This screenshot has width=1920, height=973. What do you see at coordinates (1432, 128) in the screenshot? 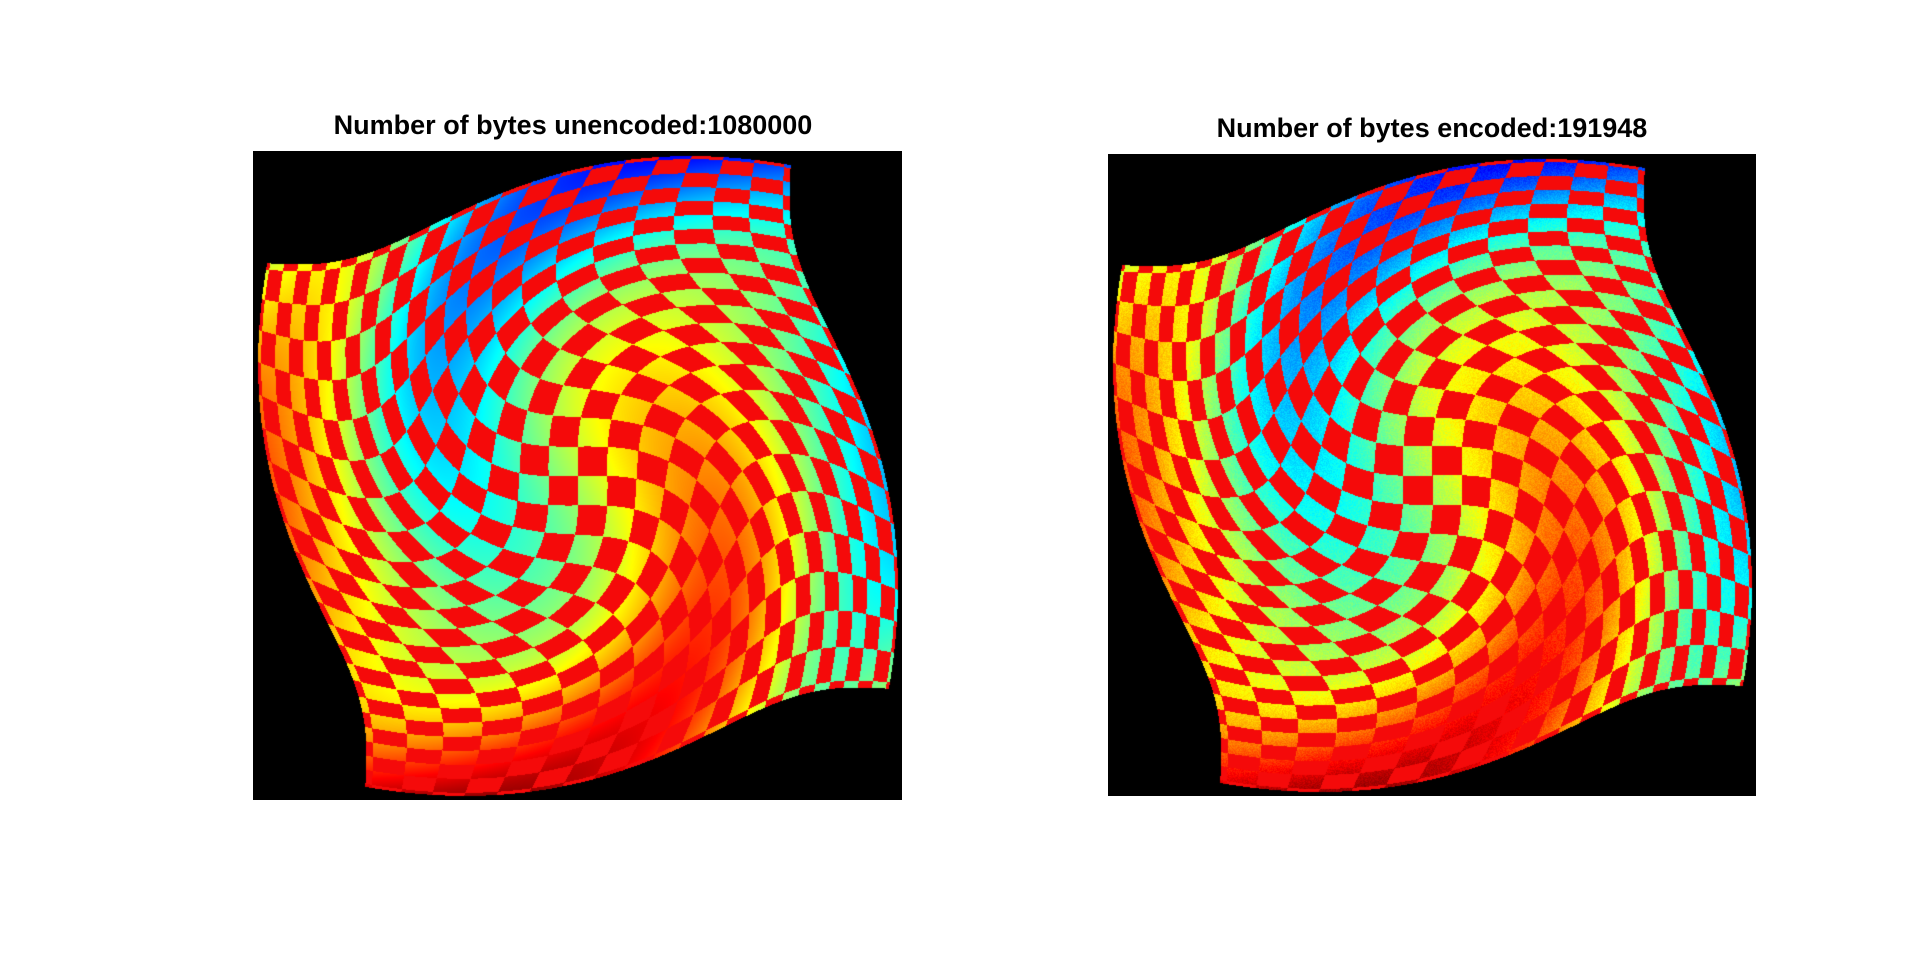
I see `right-panel-title: Number of bytes encoded:191948` at bounding box center [1432, 128].